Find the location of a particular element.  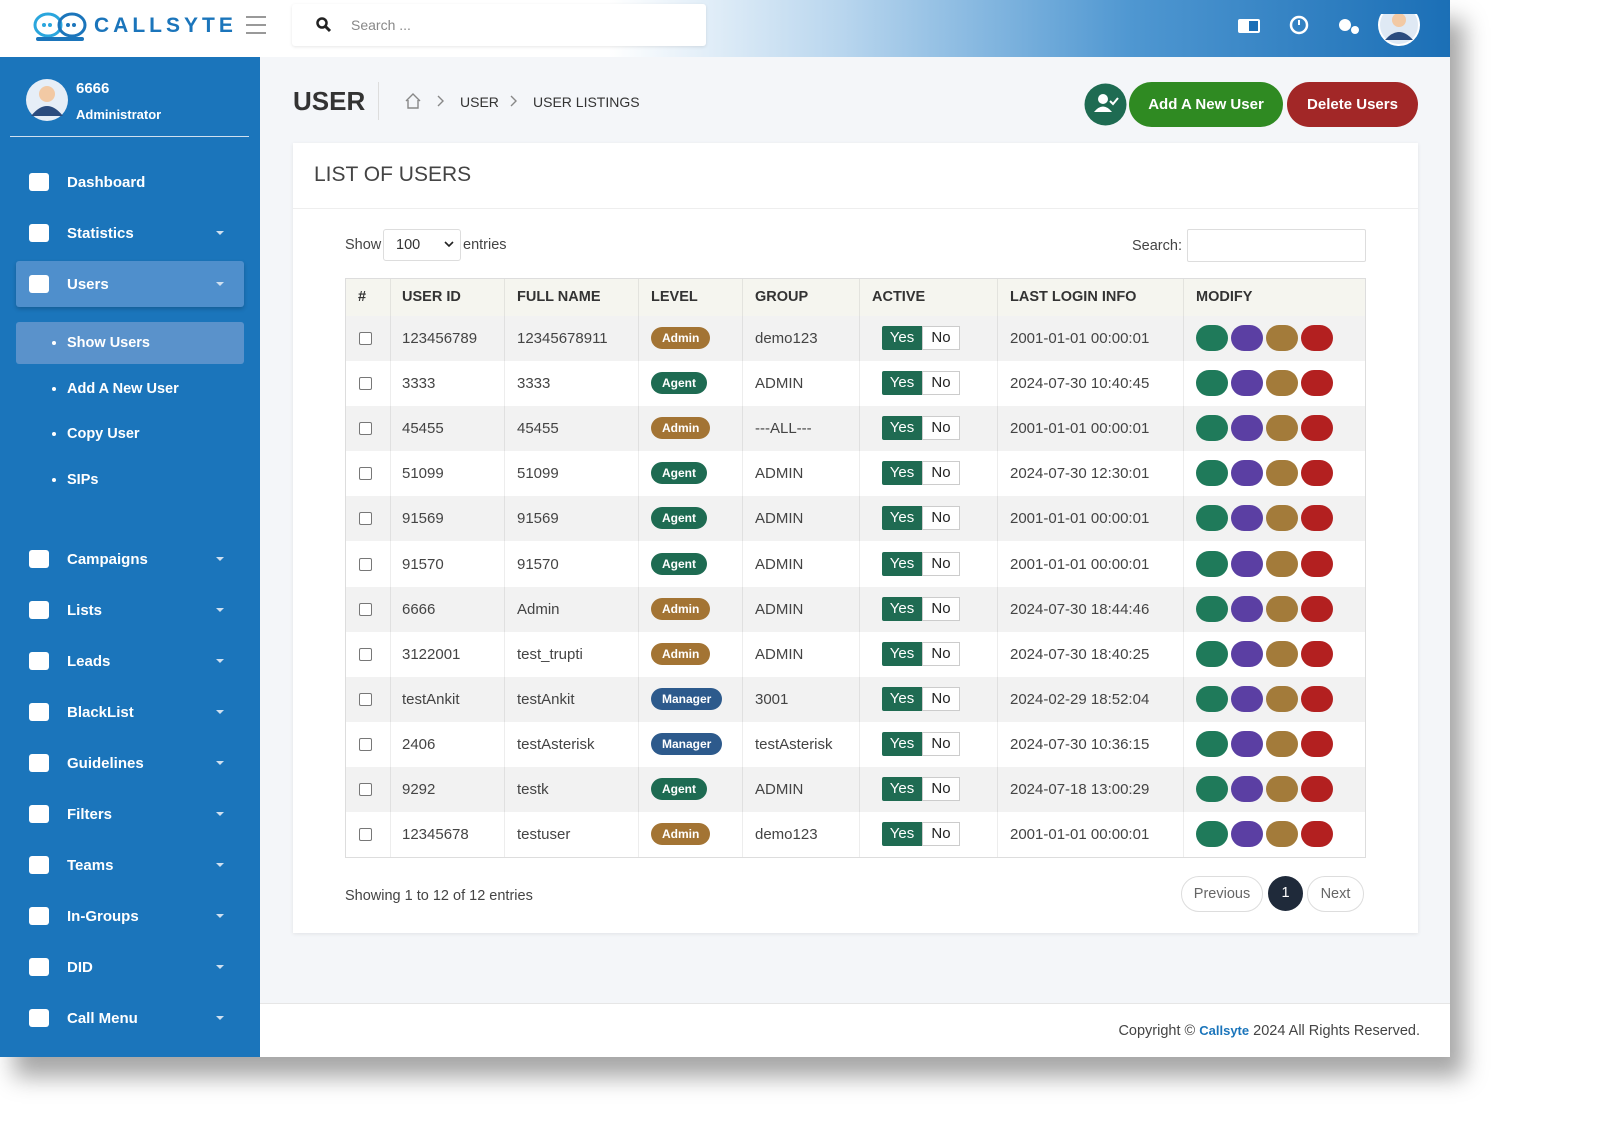

menu-item: Campaigns is located at coordinates (130, 559).